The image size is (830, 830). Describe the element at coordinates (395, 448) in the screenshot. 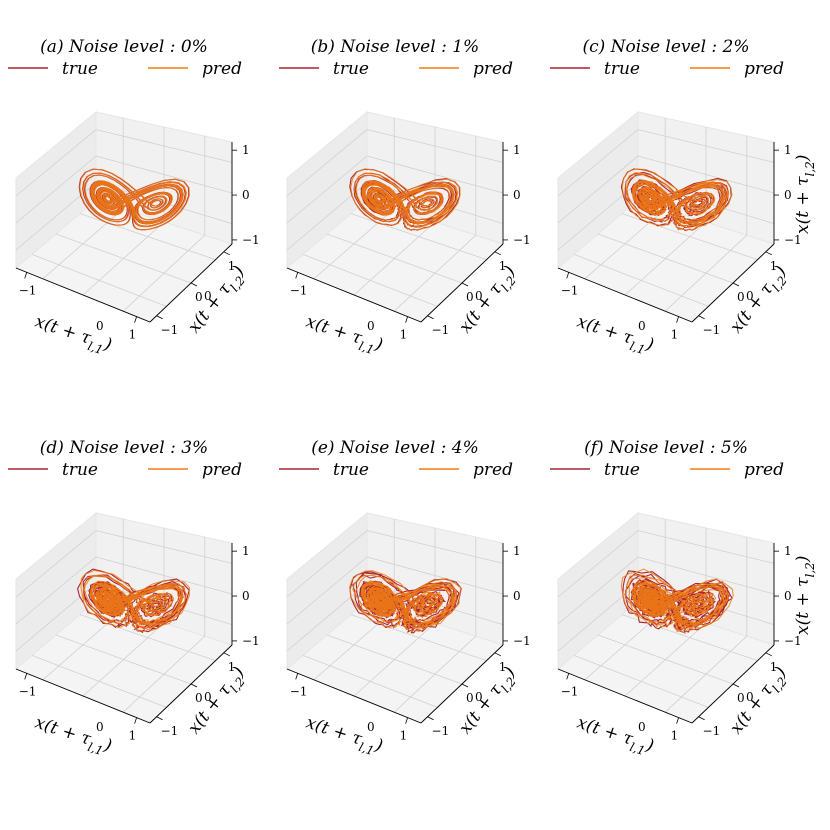

I see `subplot-title: (e) Noise level : 4%` at that location.